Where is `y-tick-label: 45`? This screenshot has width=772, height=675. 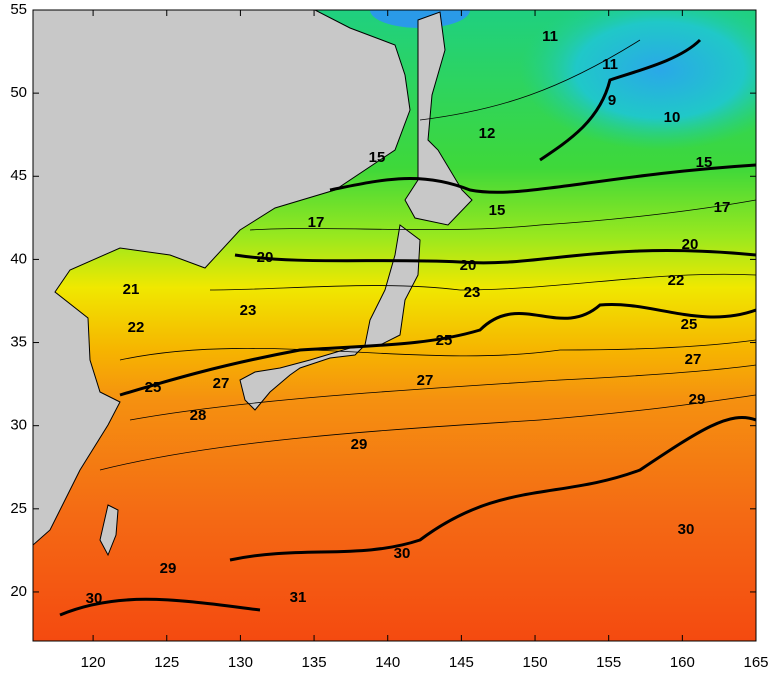 y-tick-label: 45 is located at coordinates (18, 175).